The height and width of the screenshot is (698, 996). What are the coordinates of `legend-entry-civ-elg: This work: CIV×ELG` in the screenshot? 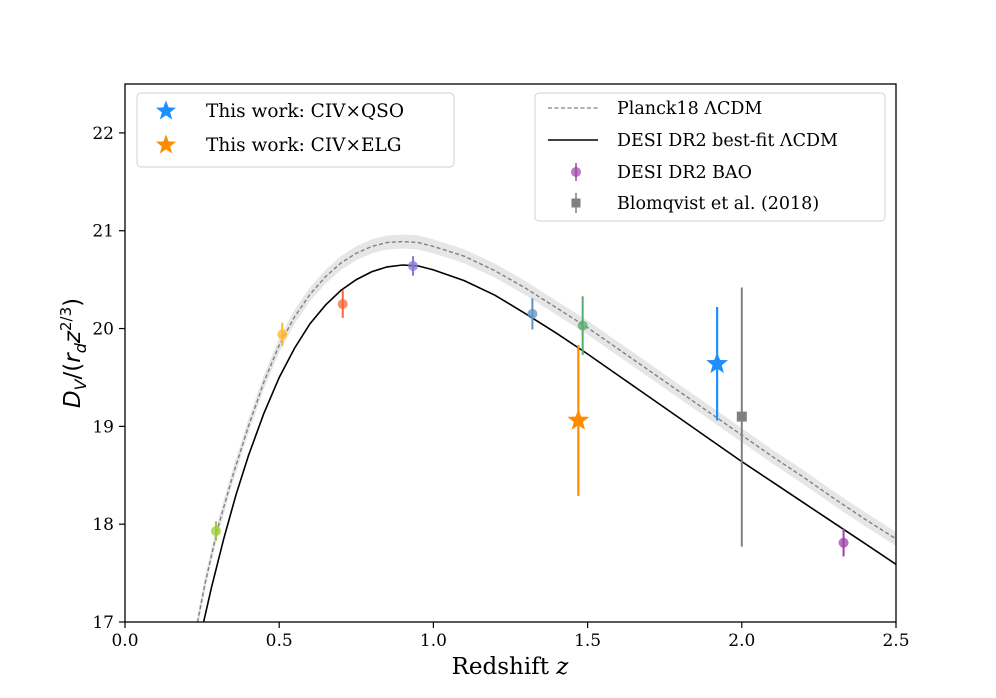 It's located at (279, 145).